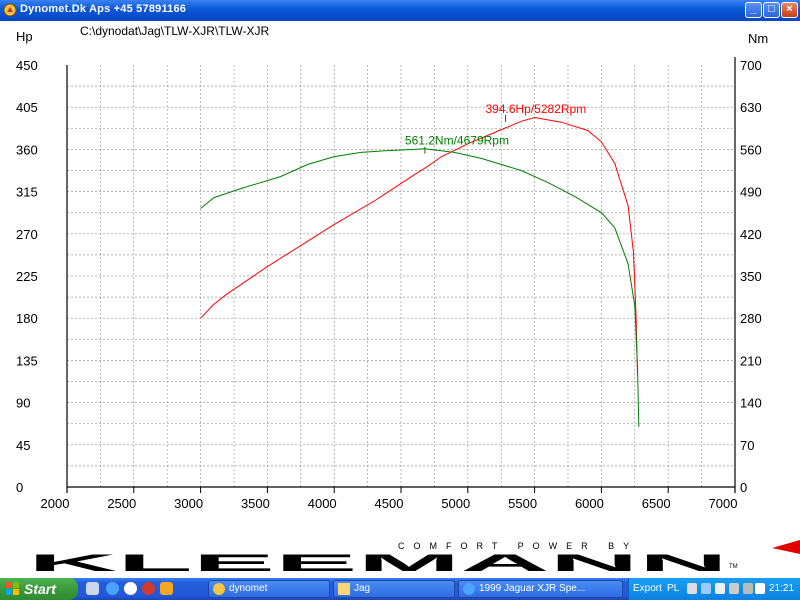  I want to click on start-button: Start, so click(39, 589).